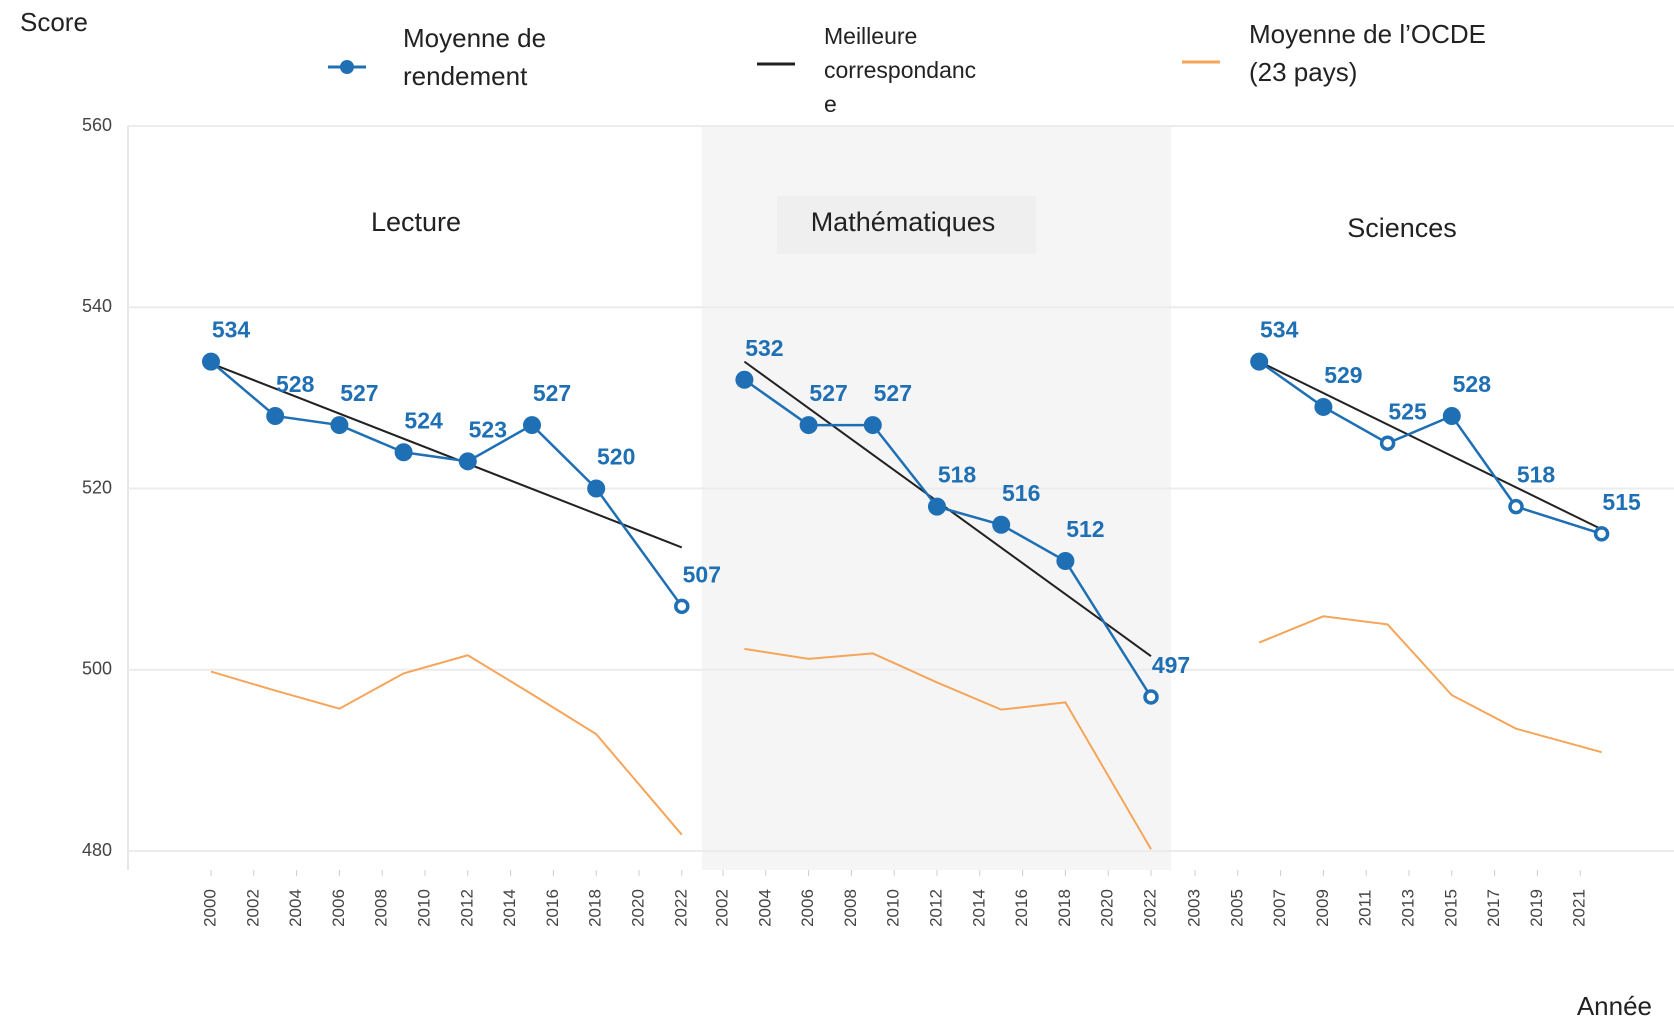 The image size is (1674, 1023). Describe the element at coordinates (475, 57) in the screenshot. I see `legend-label: Moyenne de rendement` at that location.